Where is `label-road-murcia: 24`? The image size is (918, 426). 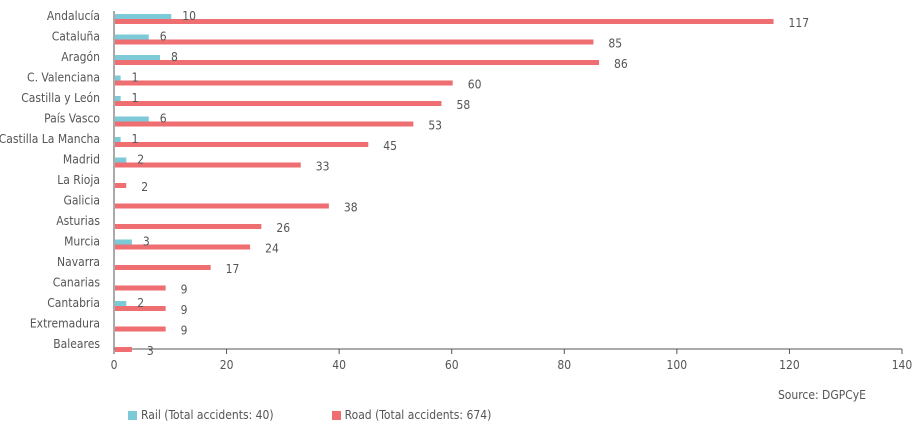
label-road-murcia: 24 is located at coordinates (272, 249).